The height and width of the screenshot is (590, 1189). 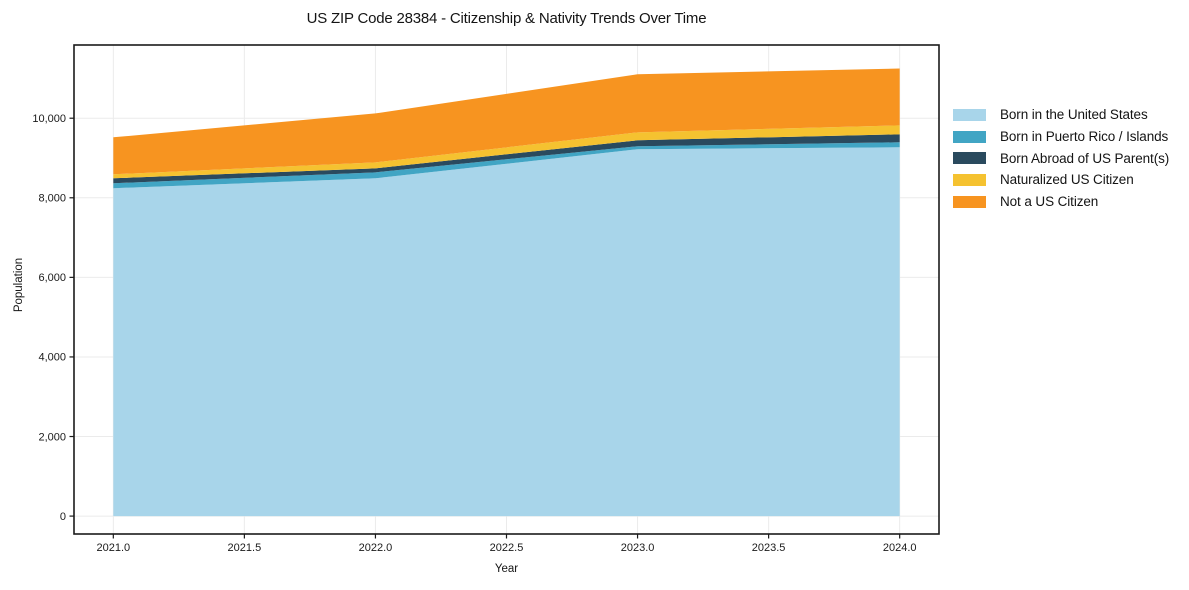 I want to click on x-tick-label: 2023.5, so click(x=769, y=548).